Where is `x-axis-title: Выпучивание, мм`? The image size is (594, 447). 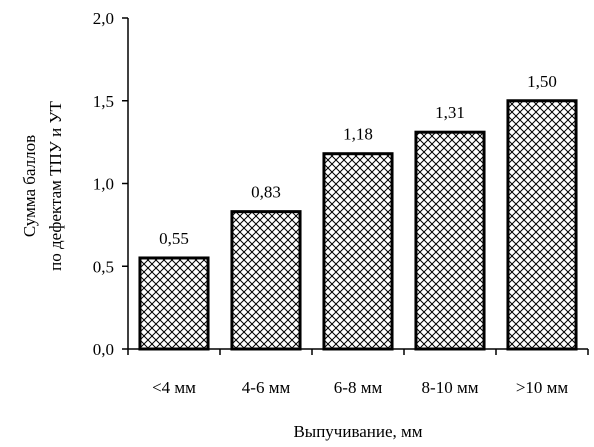
x-axis-title: Выпучивание, мм is located at coordinates (357, 431).